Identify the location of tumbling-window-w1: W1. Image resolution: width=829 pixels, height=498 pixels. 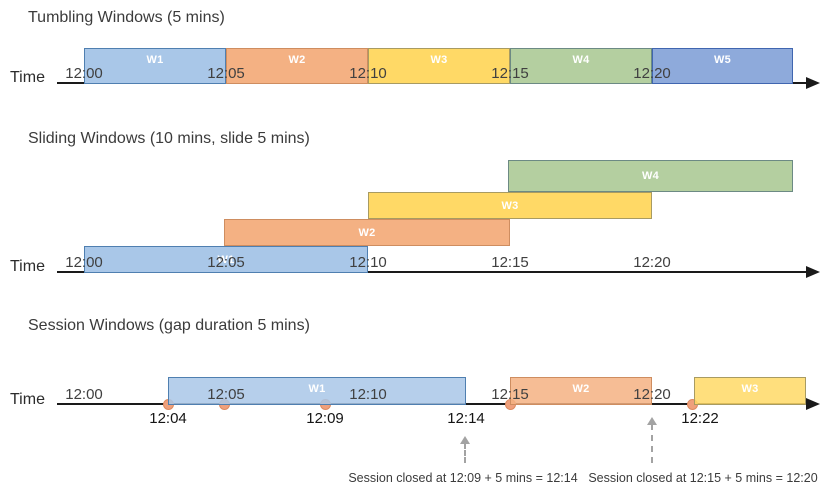
(155, 66).